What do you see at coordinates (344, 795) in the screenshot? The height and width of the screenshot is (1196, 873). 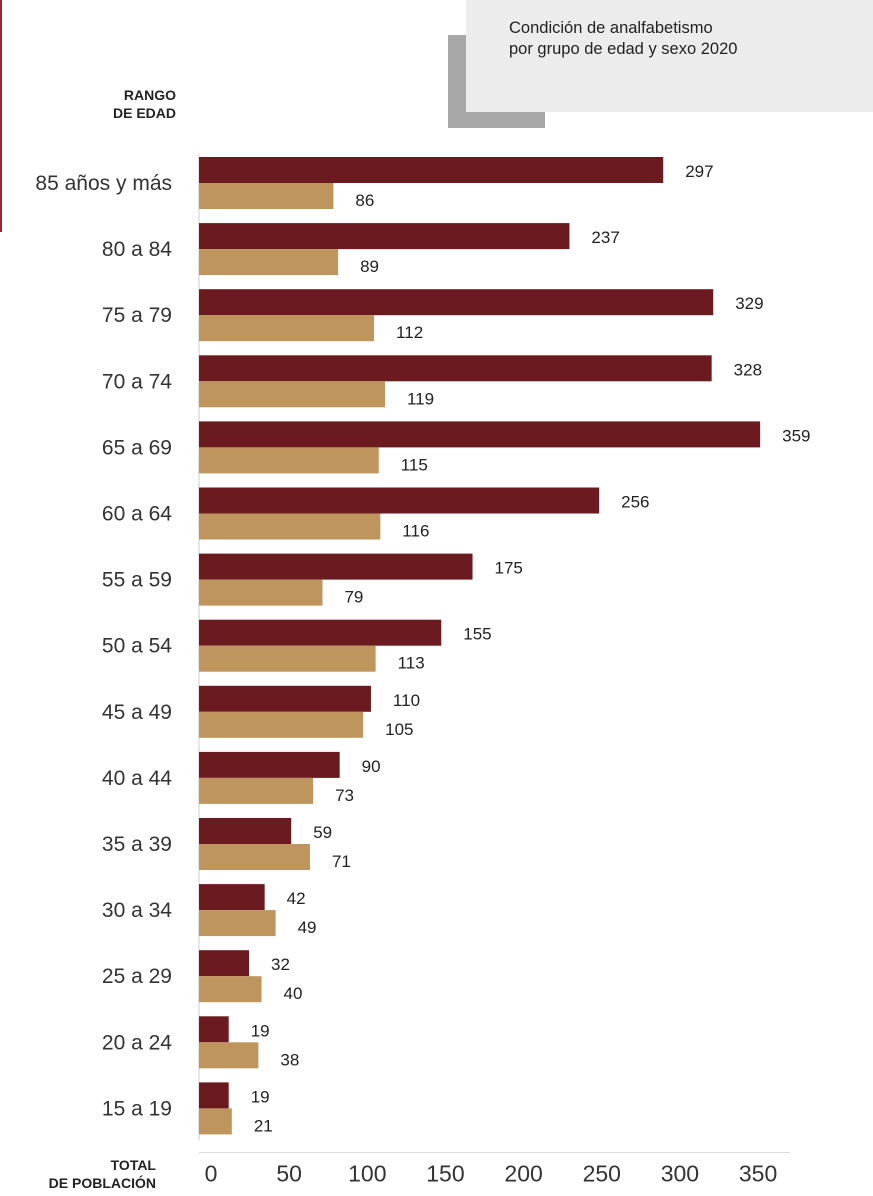 I see `data-label-series-b: 73` at bounding box center [344, 795].